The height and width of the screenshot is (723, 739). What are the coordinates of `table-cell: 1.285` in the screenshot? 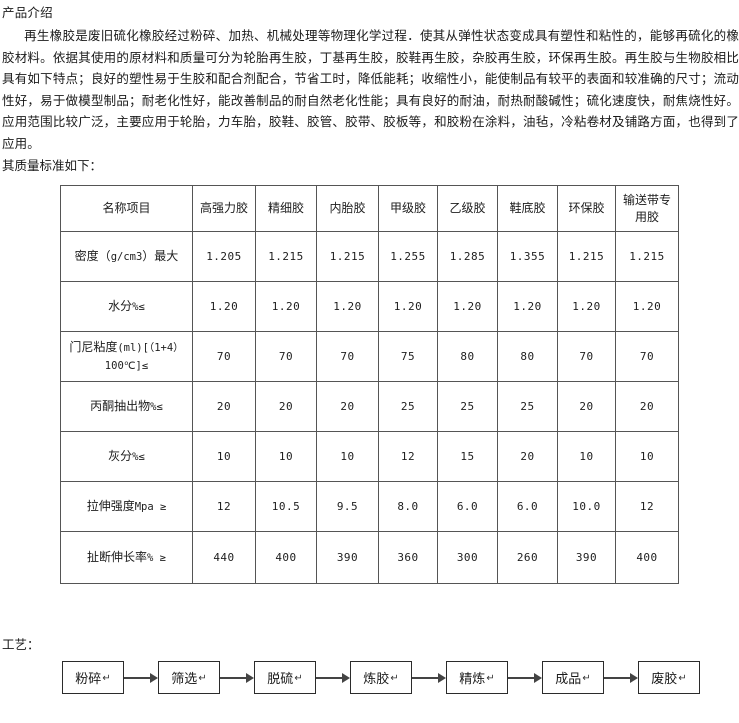 It's located at (467, 256).